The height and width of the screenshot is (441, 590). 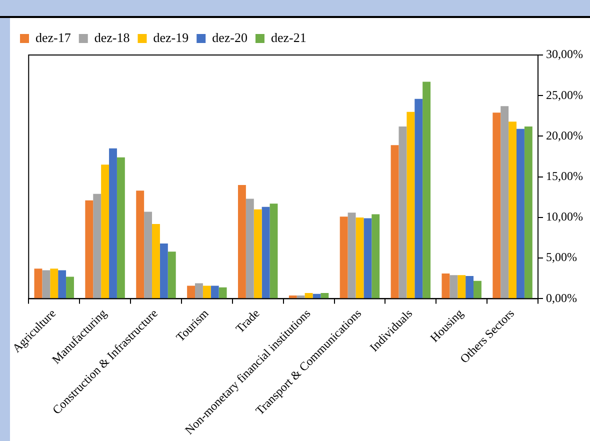 I want to click on y-tick-label: 20,00%, so click(x=565, y=135).